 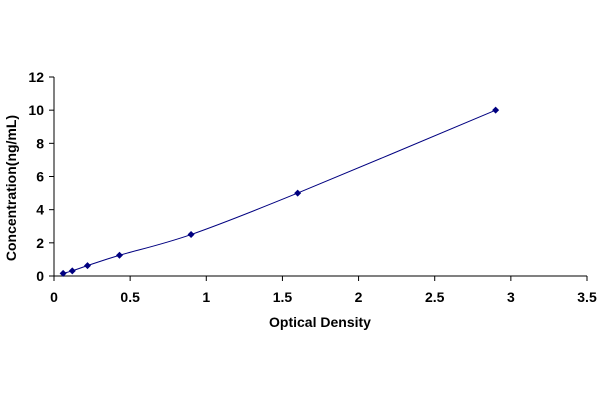 What do you see at coordinates (40, 276) in the screenshot?
I see `y-tick-label: 0` at bounding box center [40, 276].